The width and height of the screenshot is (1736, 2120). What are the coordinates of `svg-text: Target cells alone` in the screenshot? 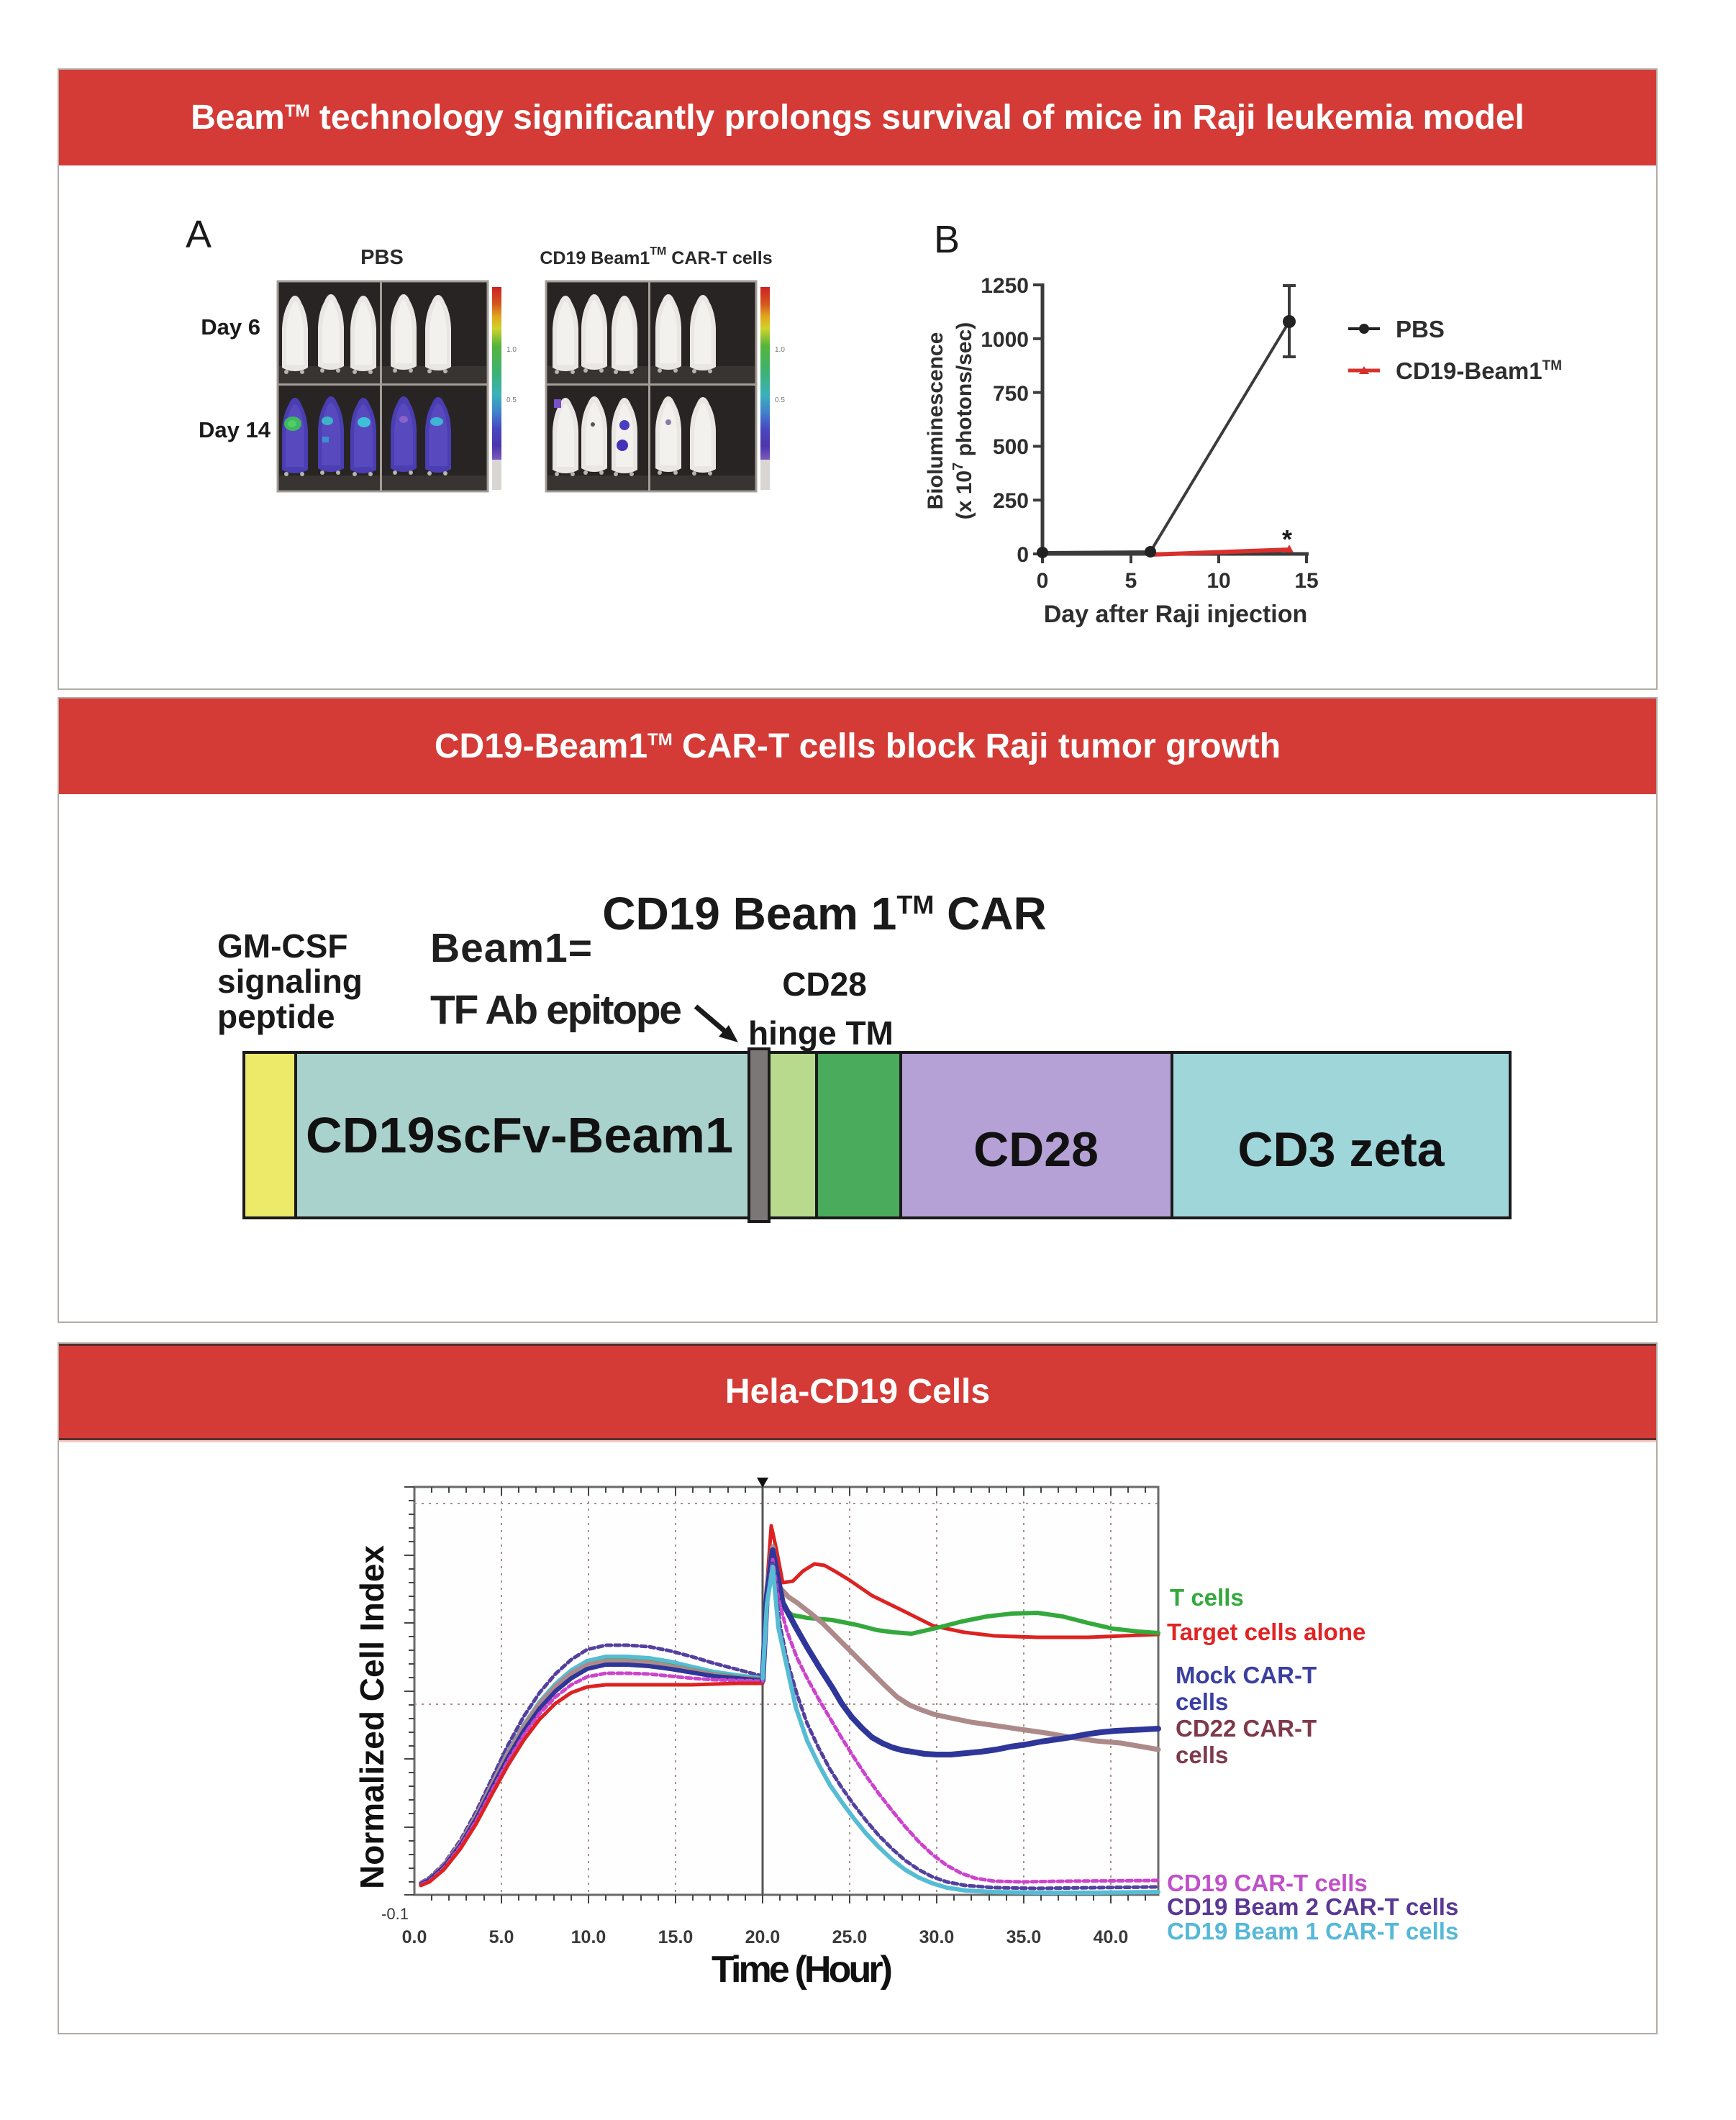 It's located at (1266, 1632).